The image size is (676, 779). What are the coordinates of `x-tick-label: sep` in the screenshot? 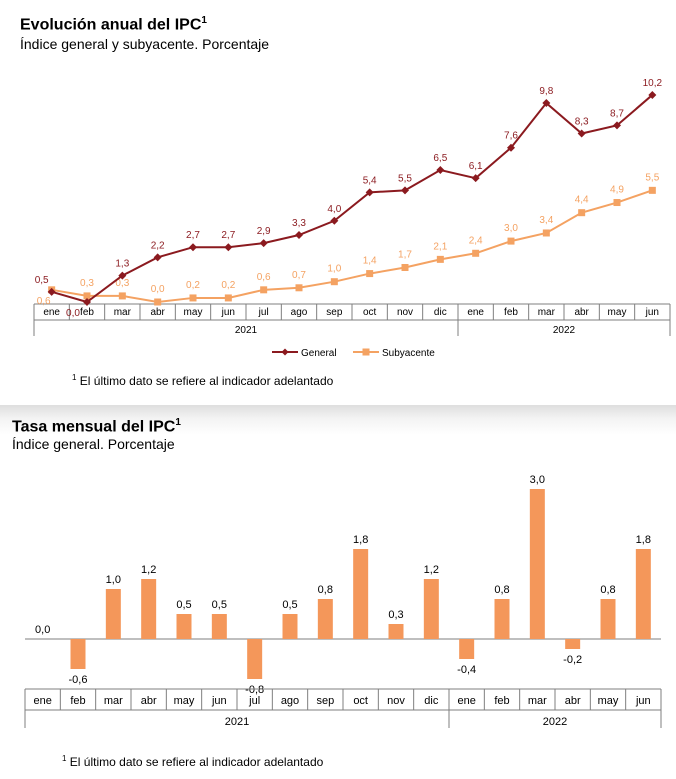 It's located at (325, 701).